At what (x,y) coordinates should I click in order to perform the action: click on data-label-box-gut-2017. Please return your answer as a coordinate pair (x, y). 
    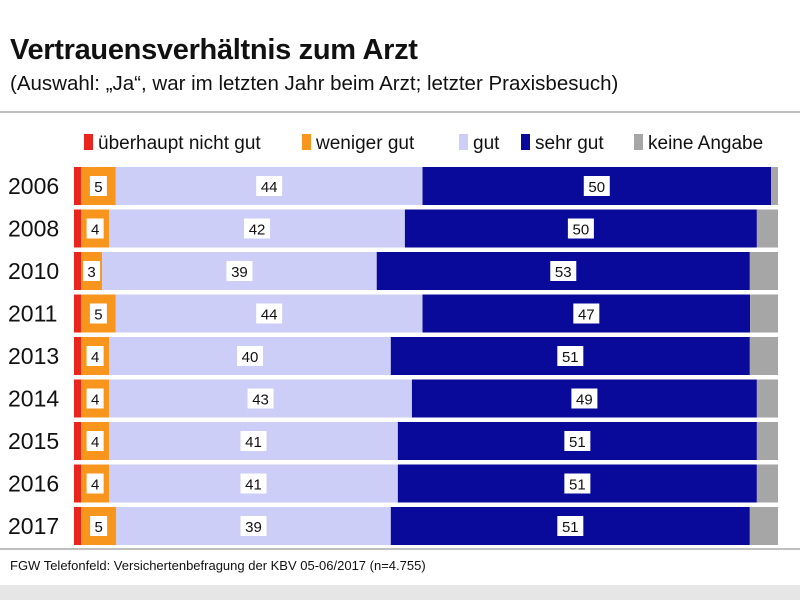
    Looking at the image, I should click on (253, 526).